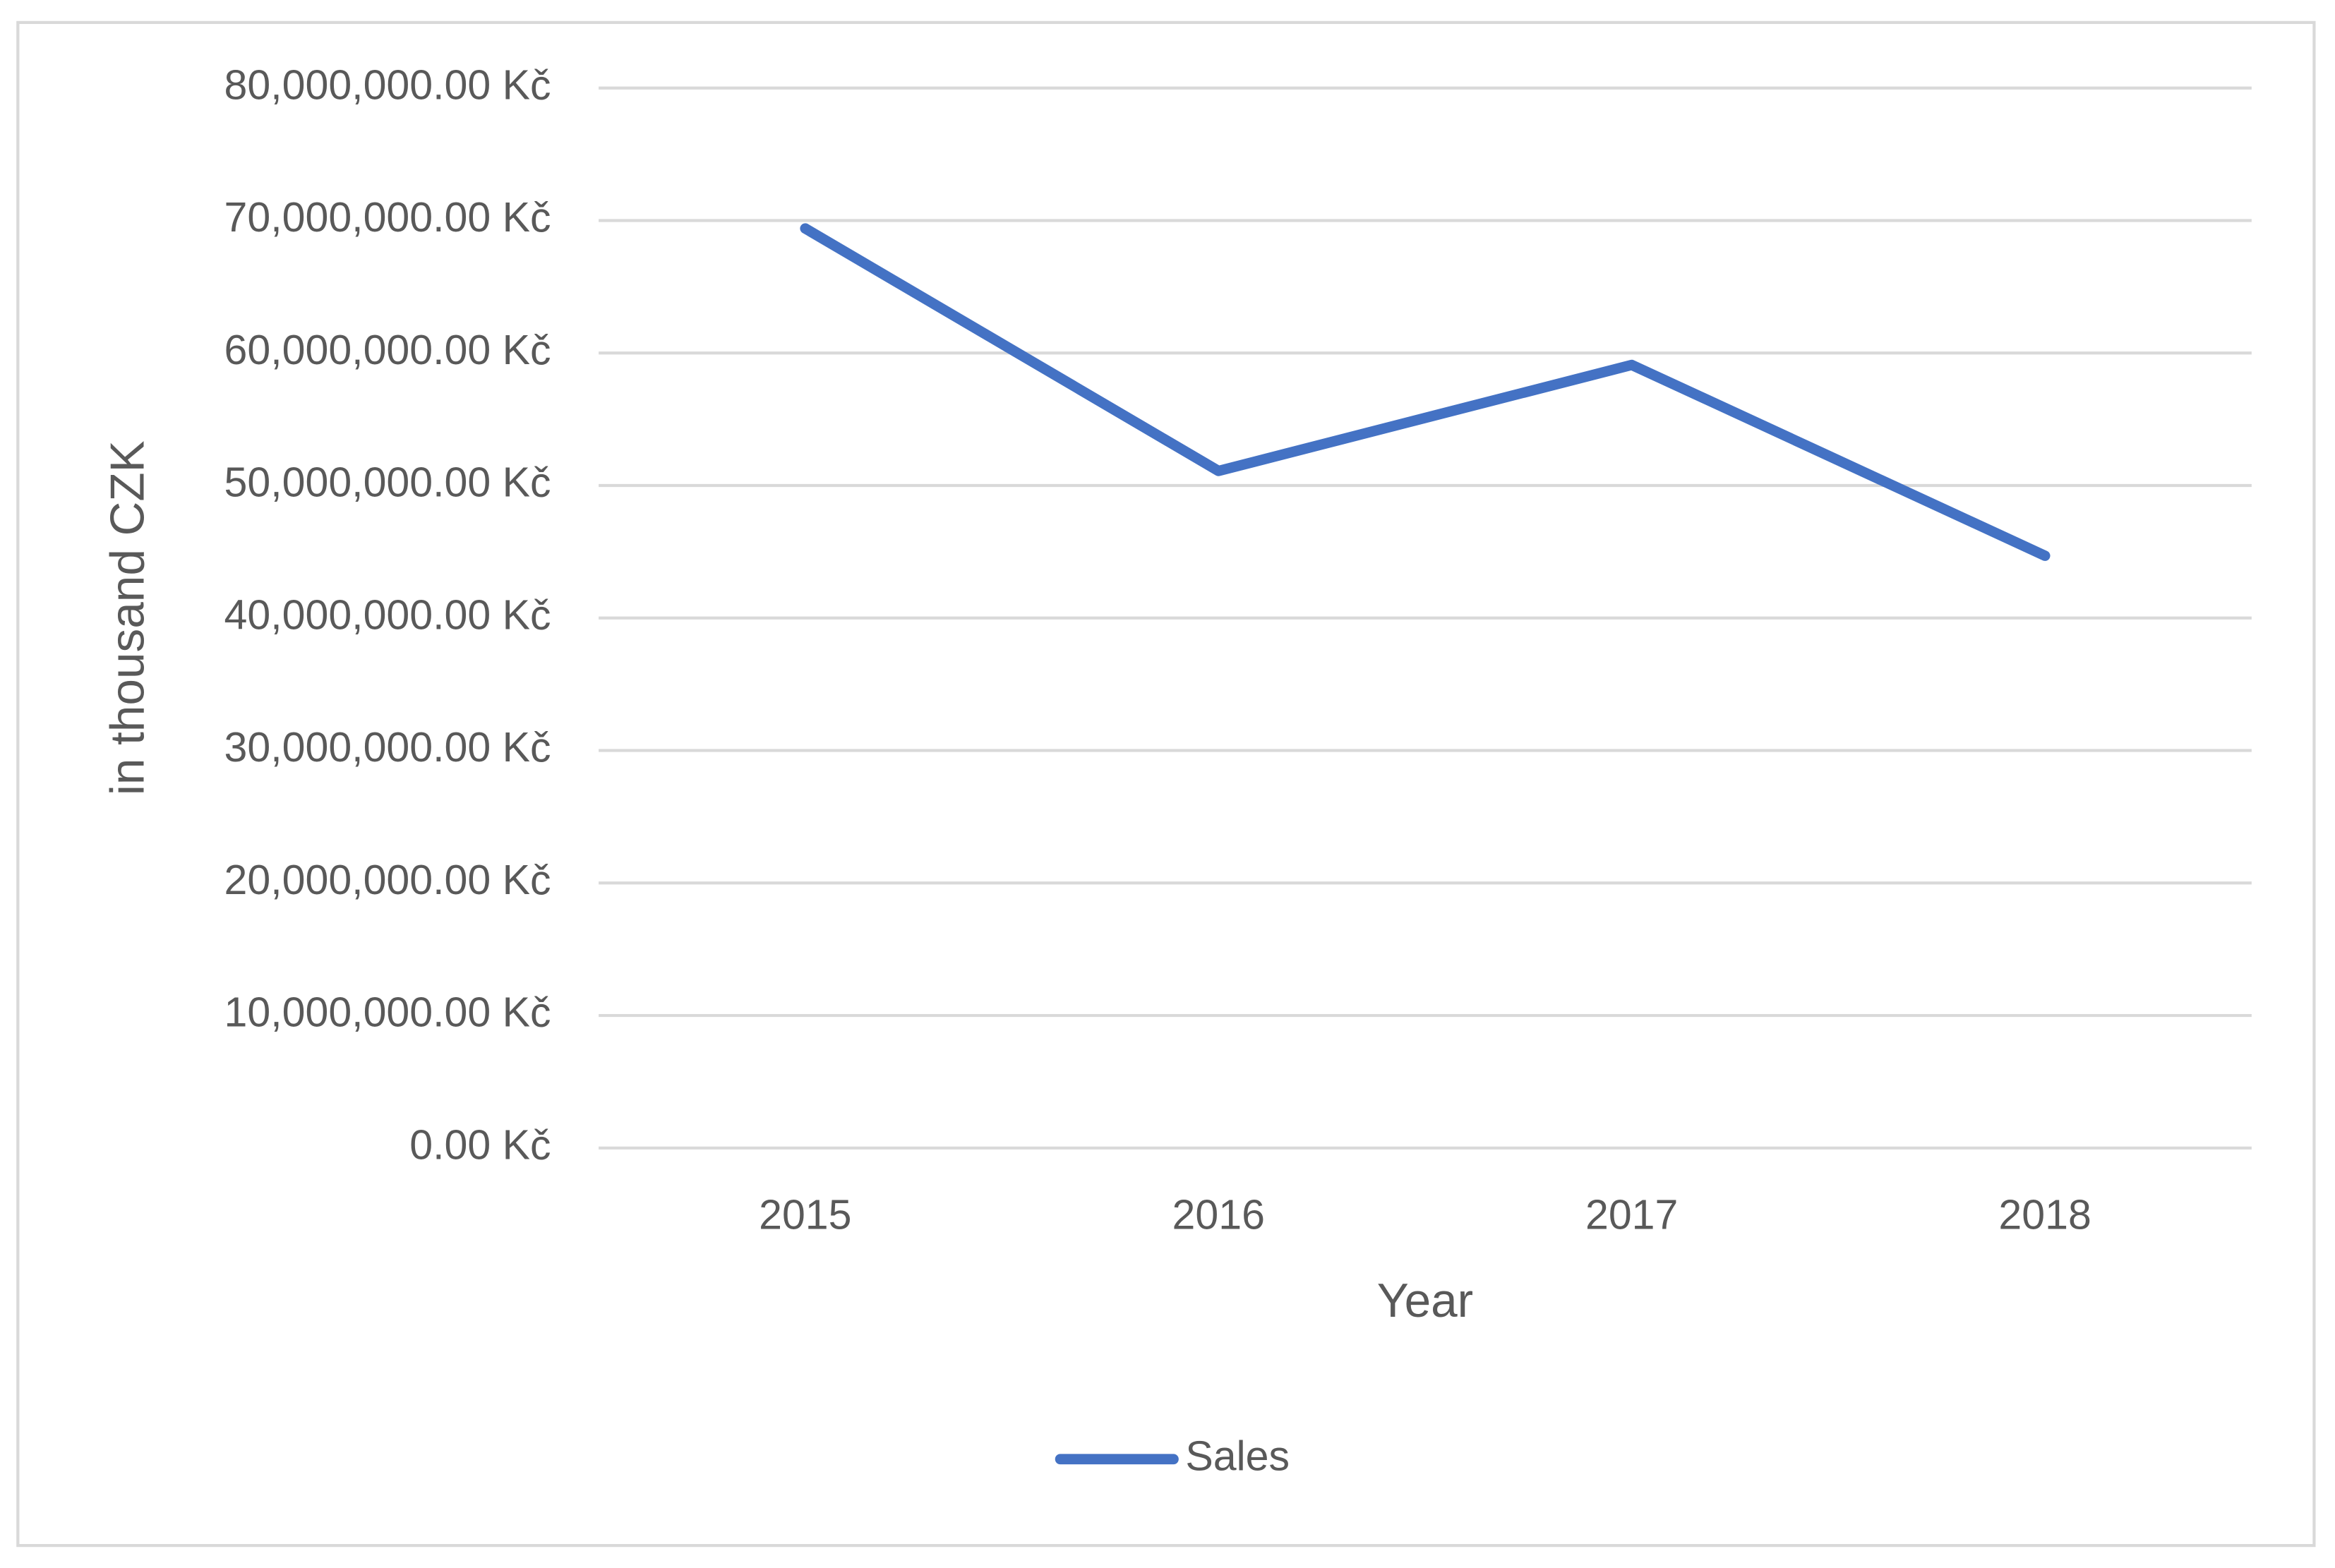  What do you see at coordinates (2044, 1215) in the screenshot?
I see `x-tick-label: 2018` at bounding box center [2044, 1215].